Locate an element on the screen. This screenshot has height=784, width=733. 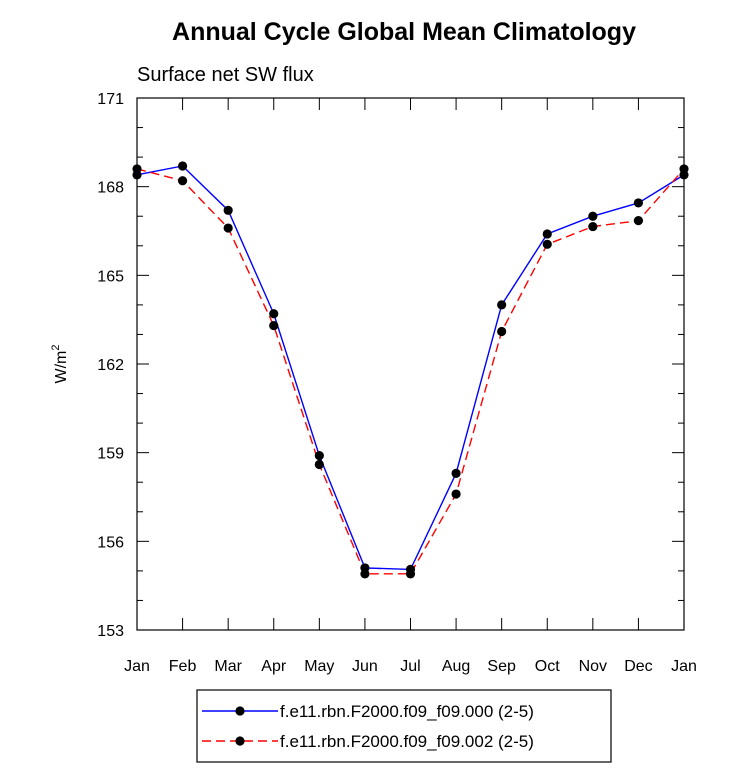
y-axis-label-base: W/m is located at coordinates (61, 367).